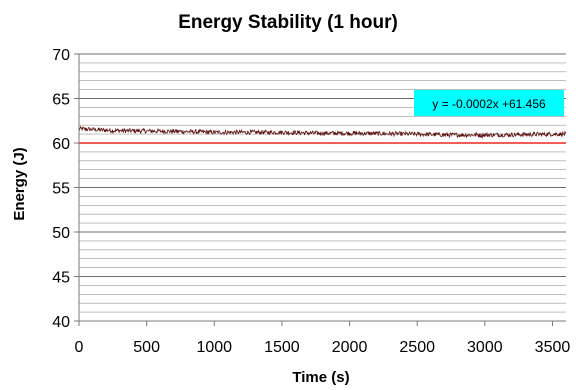 The height and width of the screenshot is (390, 576). What do you see at coordinates (288, 22) in the screenshot?
I see `chart-title: Energy Stability (1 hour)` at bounding box center [288, 22].